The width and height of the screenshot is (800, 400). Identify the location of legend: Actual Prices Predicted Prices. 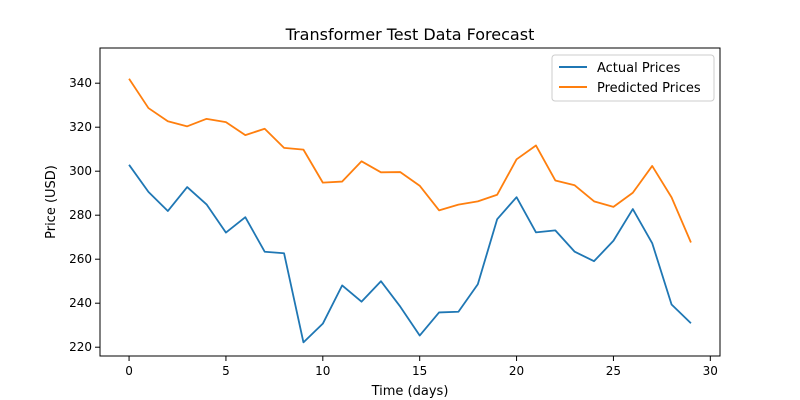
(633, 78).